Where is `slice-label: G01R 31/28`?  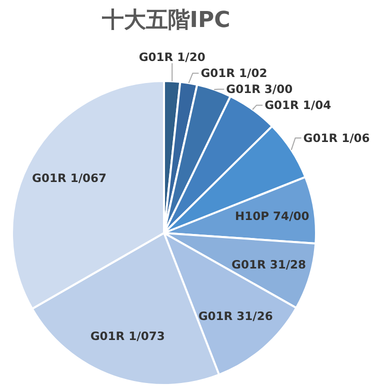 slice-label: G01R 31/28 is located at coordinates (269, 265).